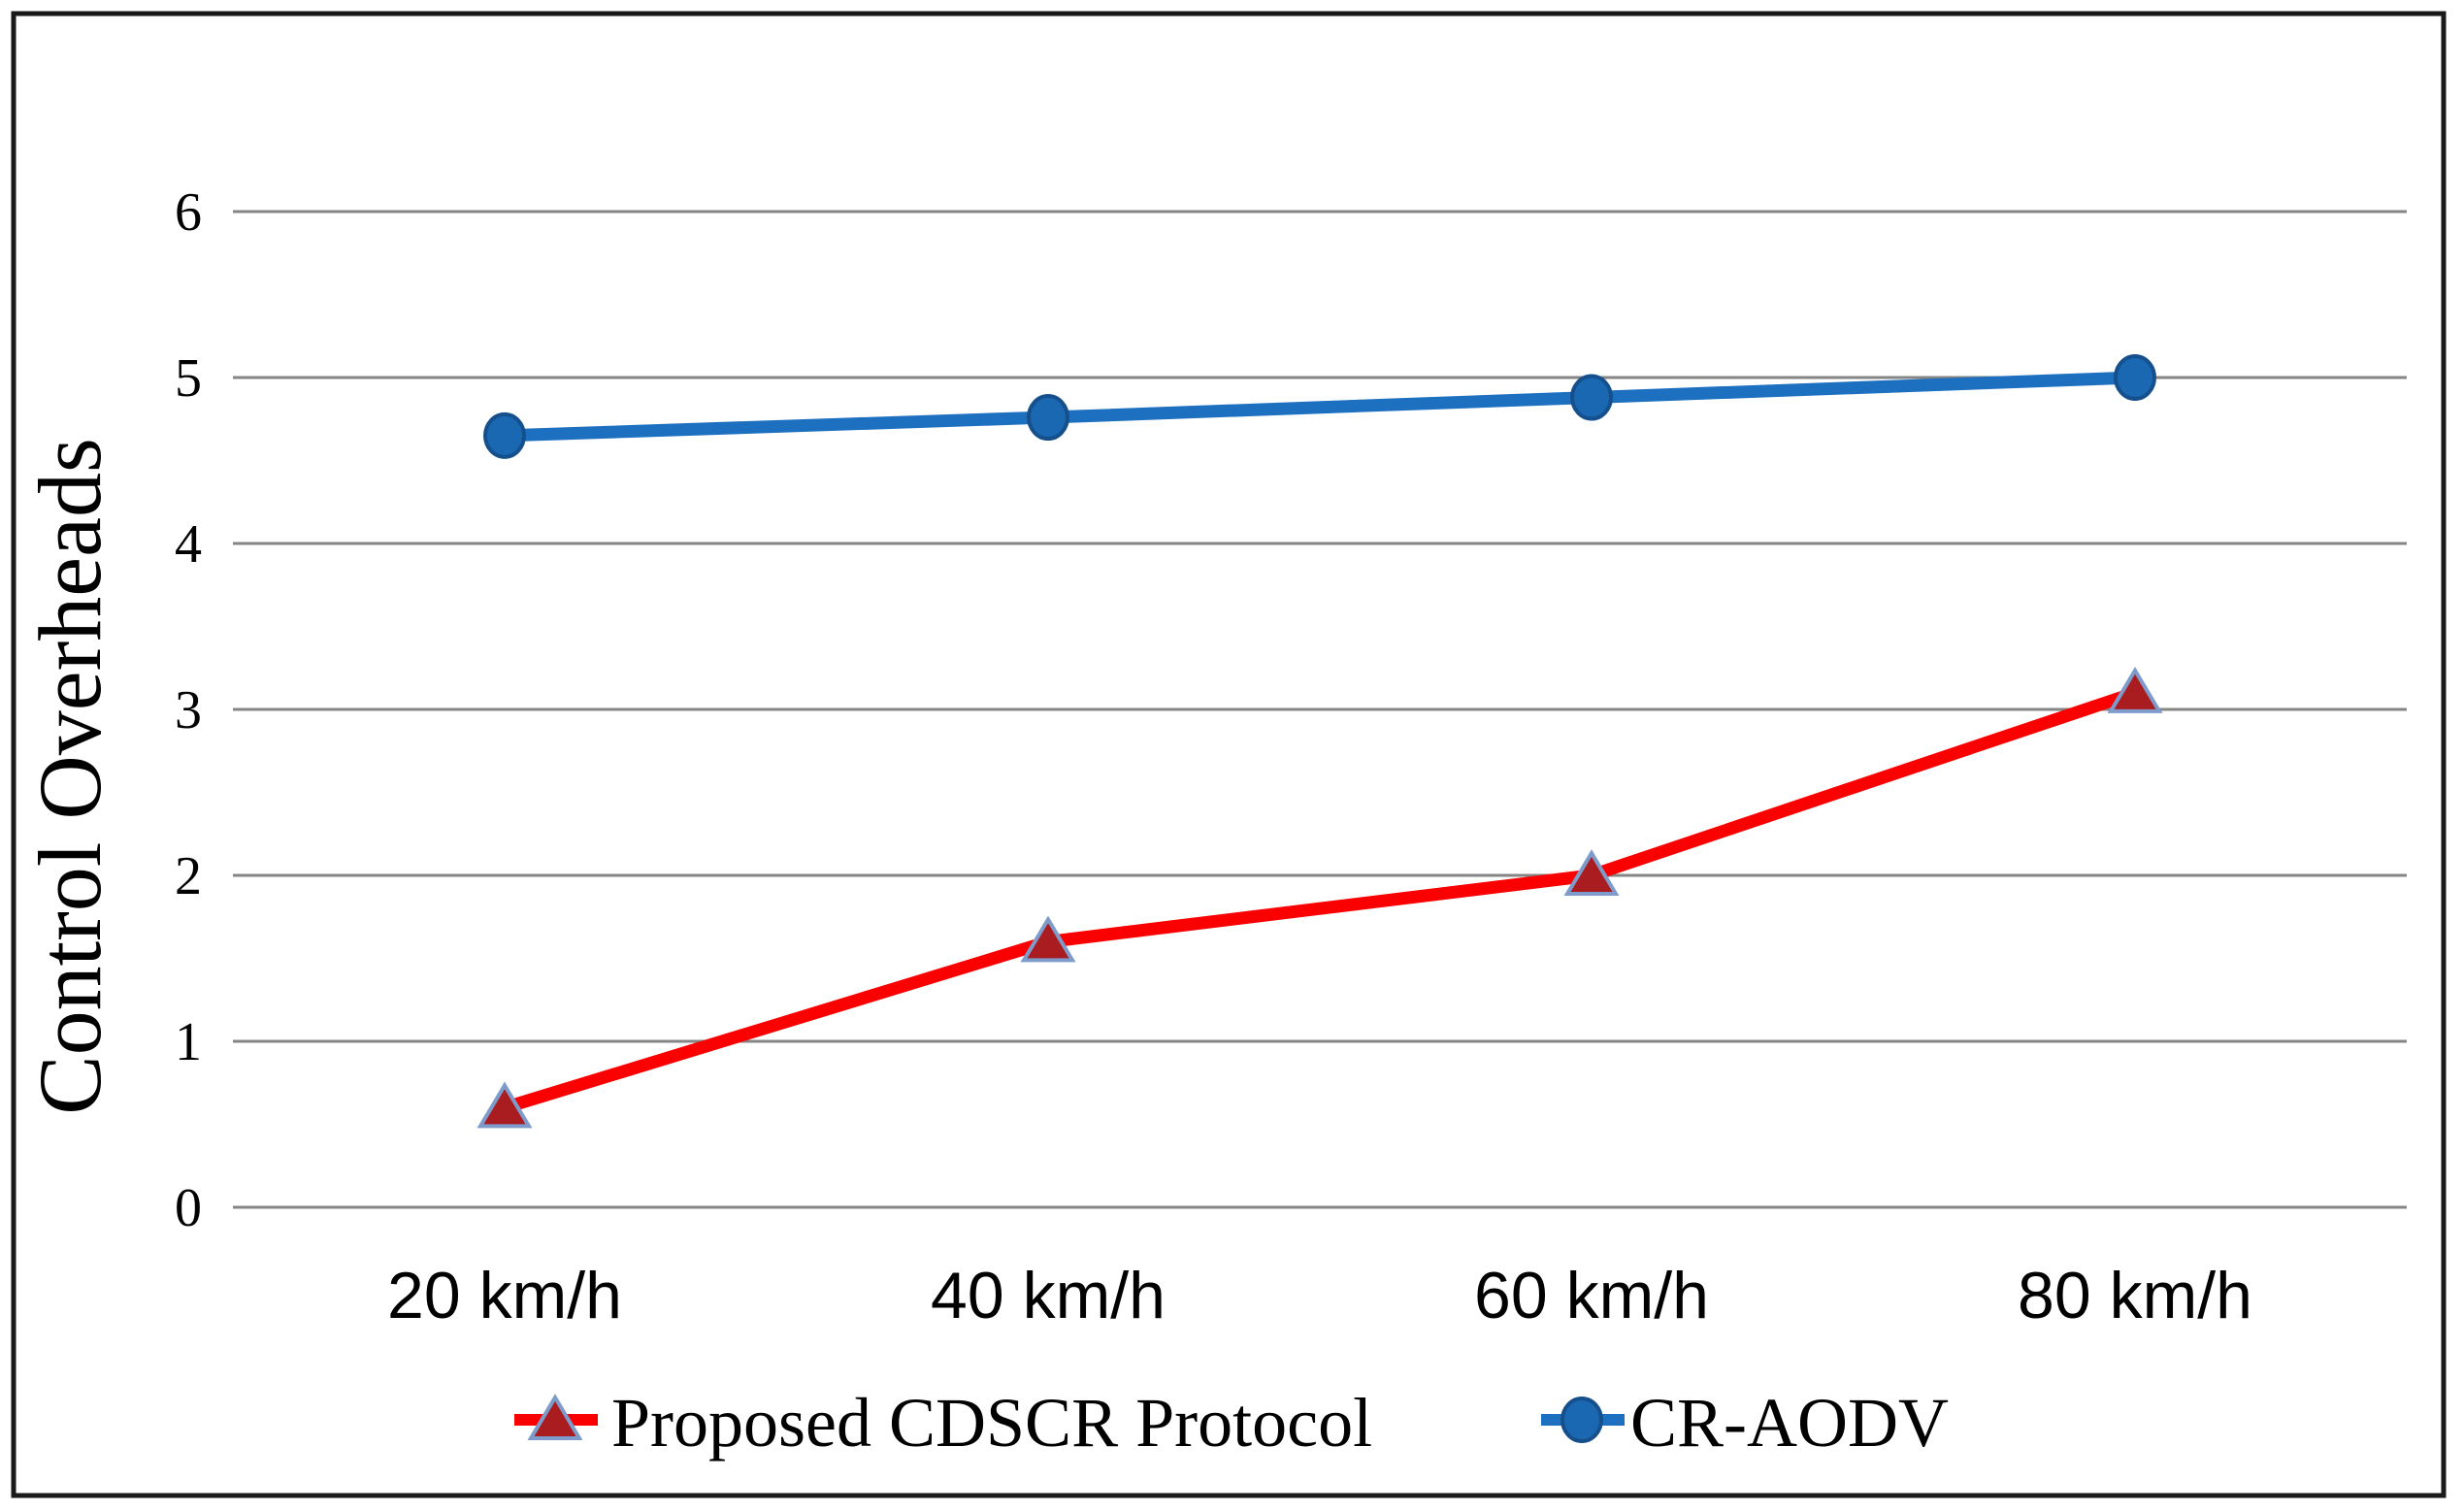 The height and width of the screenshot is (1512, 2464). I want to click on legend-label-cdscr: Proposed CDSCR Protocol, so click(991, 1423).